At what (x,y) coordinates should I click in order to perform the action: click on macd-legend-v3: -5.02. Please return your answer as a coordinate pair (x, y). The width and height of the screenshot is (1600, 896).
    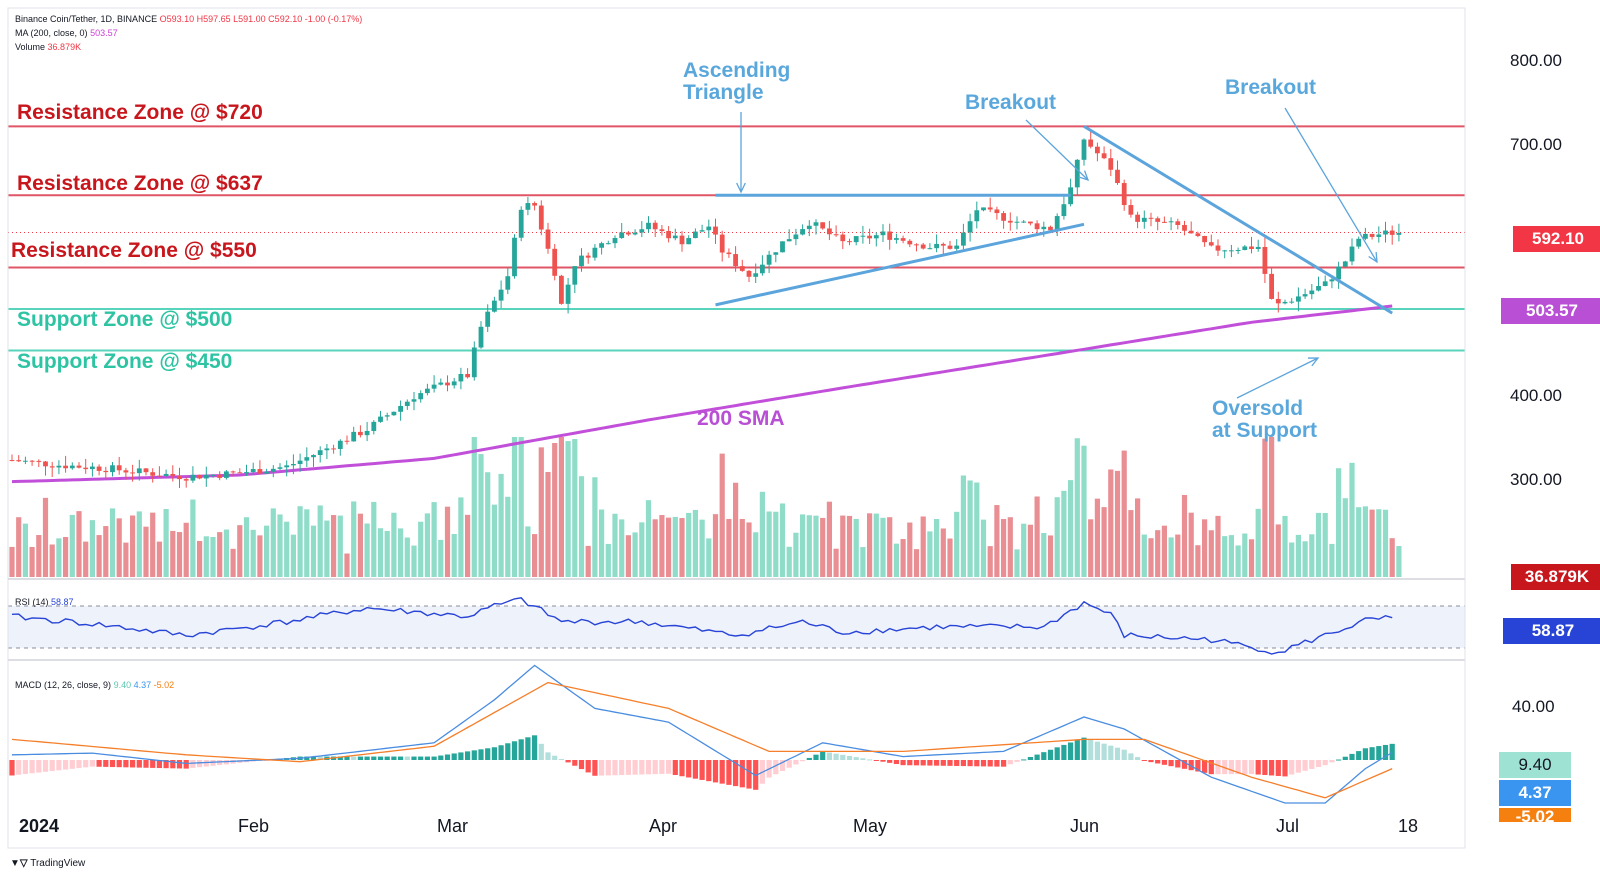
    Looking at the image, I should click on (164, 685).